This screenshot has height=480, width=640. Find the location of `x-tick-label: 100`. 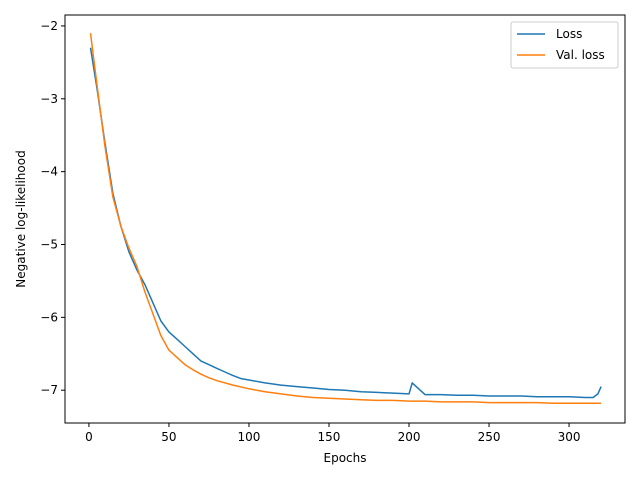

x-tick-label: 100 is located at coordinates (249, 437).